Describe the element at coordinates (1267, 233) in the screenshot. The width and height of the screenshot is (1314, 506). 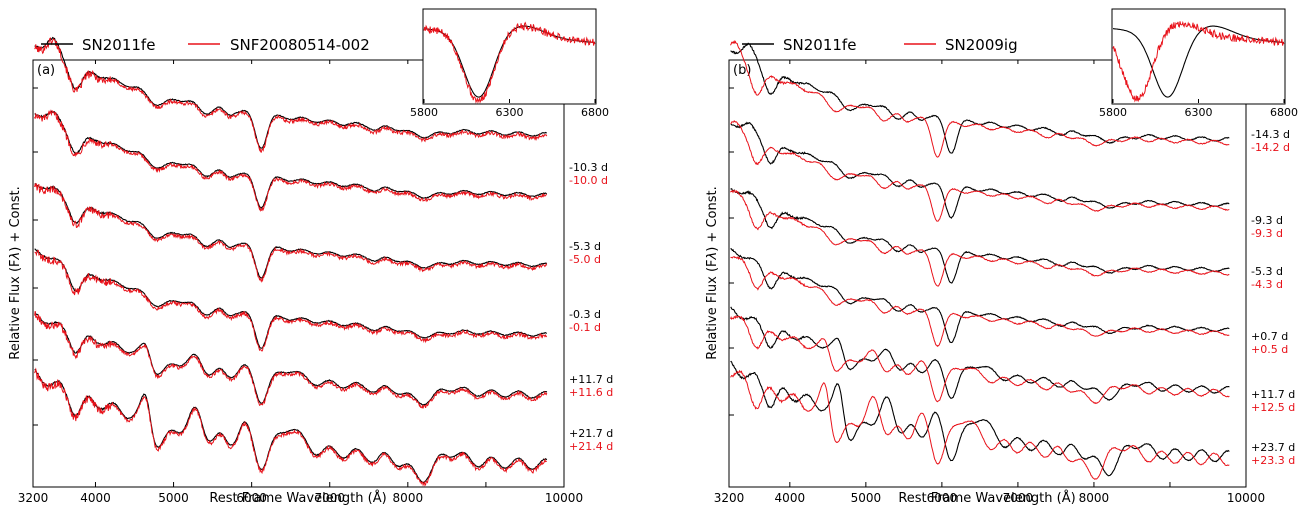
I see `phase-label-cmp: -9.3 d` at that location.